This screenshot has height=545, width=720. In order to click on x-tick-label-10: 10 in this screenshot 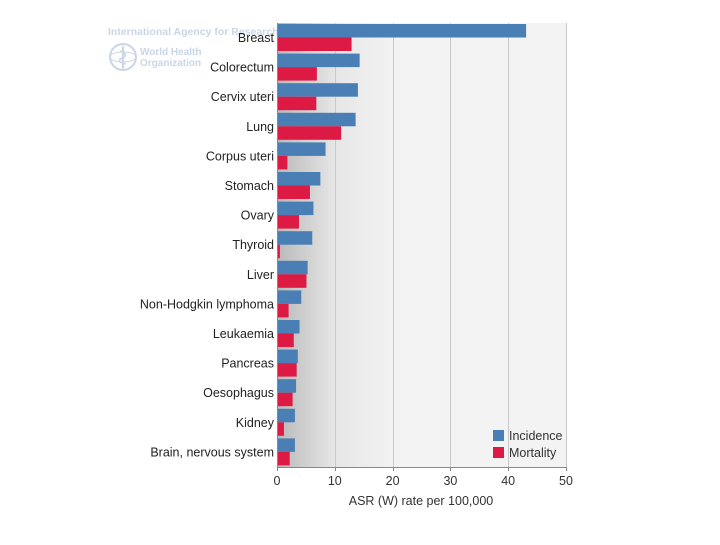, I will do `click(335, 481)`.